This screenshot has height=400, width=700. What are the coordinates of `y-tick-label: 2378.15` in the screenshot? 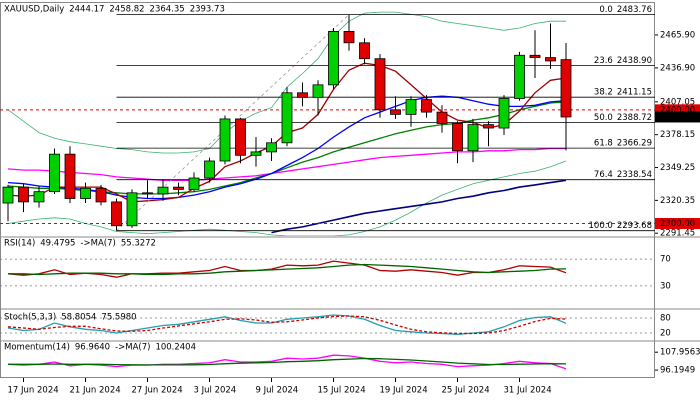 It's located at (677, 135).